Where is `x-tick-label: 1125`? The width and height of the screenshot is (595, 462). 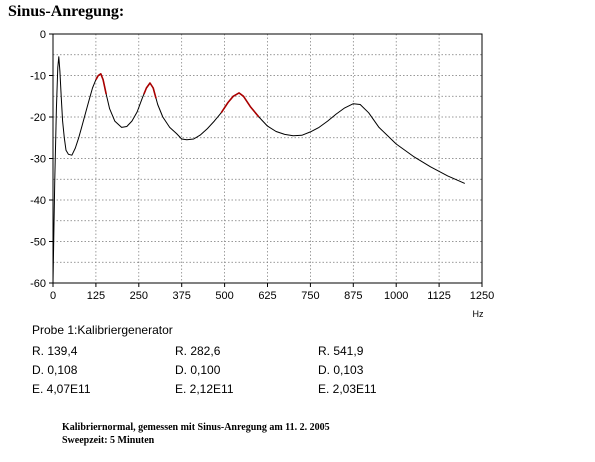
x-tick-label: 1125 is located at coordinates (439, 296).